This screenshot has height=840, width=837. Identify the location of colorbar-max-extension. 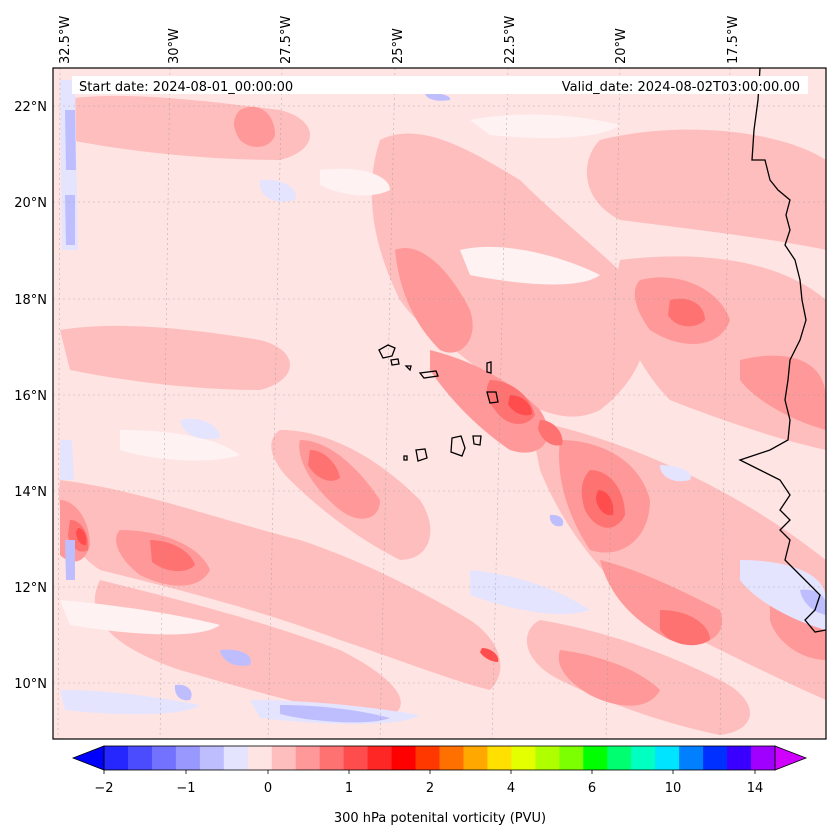
(791, 758).